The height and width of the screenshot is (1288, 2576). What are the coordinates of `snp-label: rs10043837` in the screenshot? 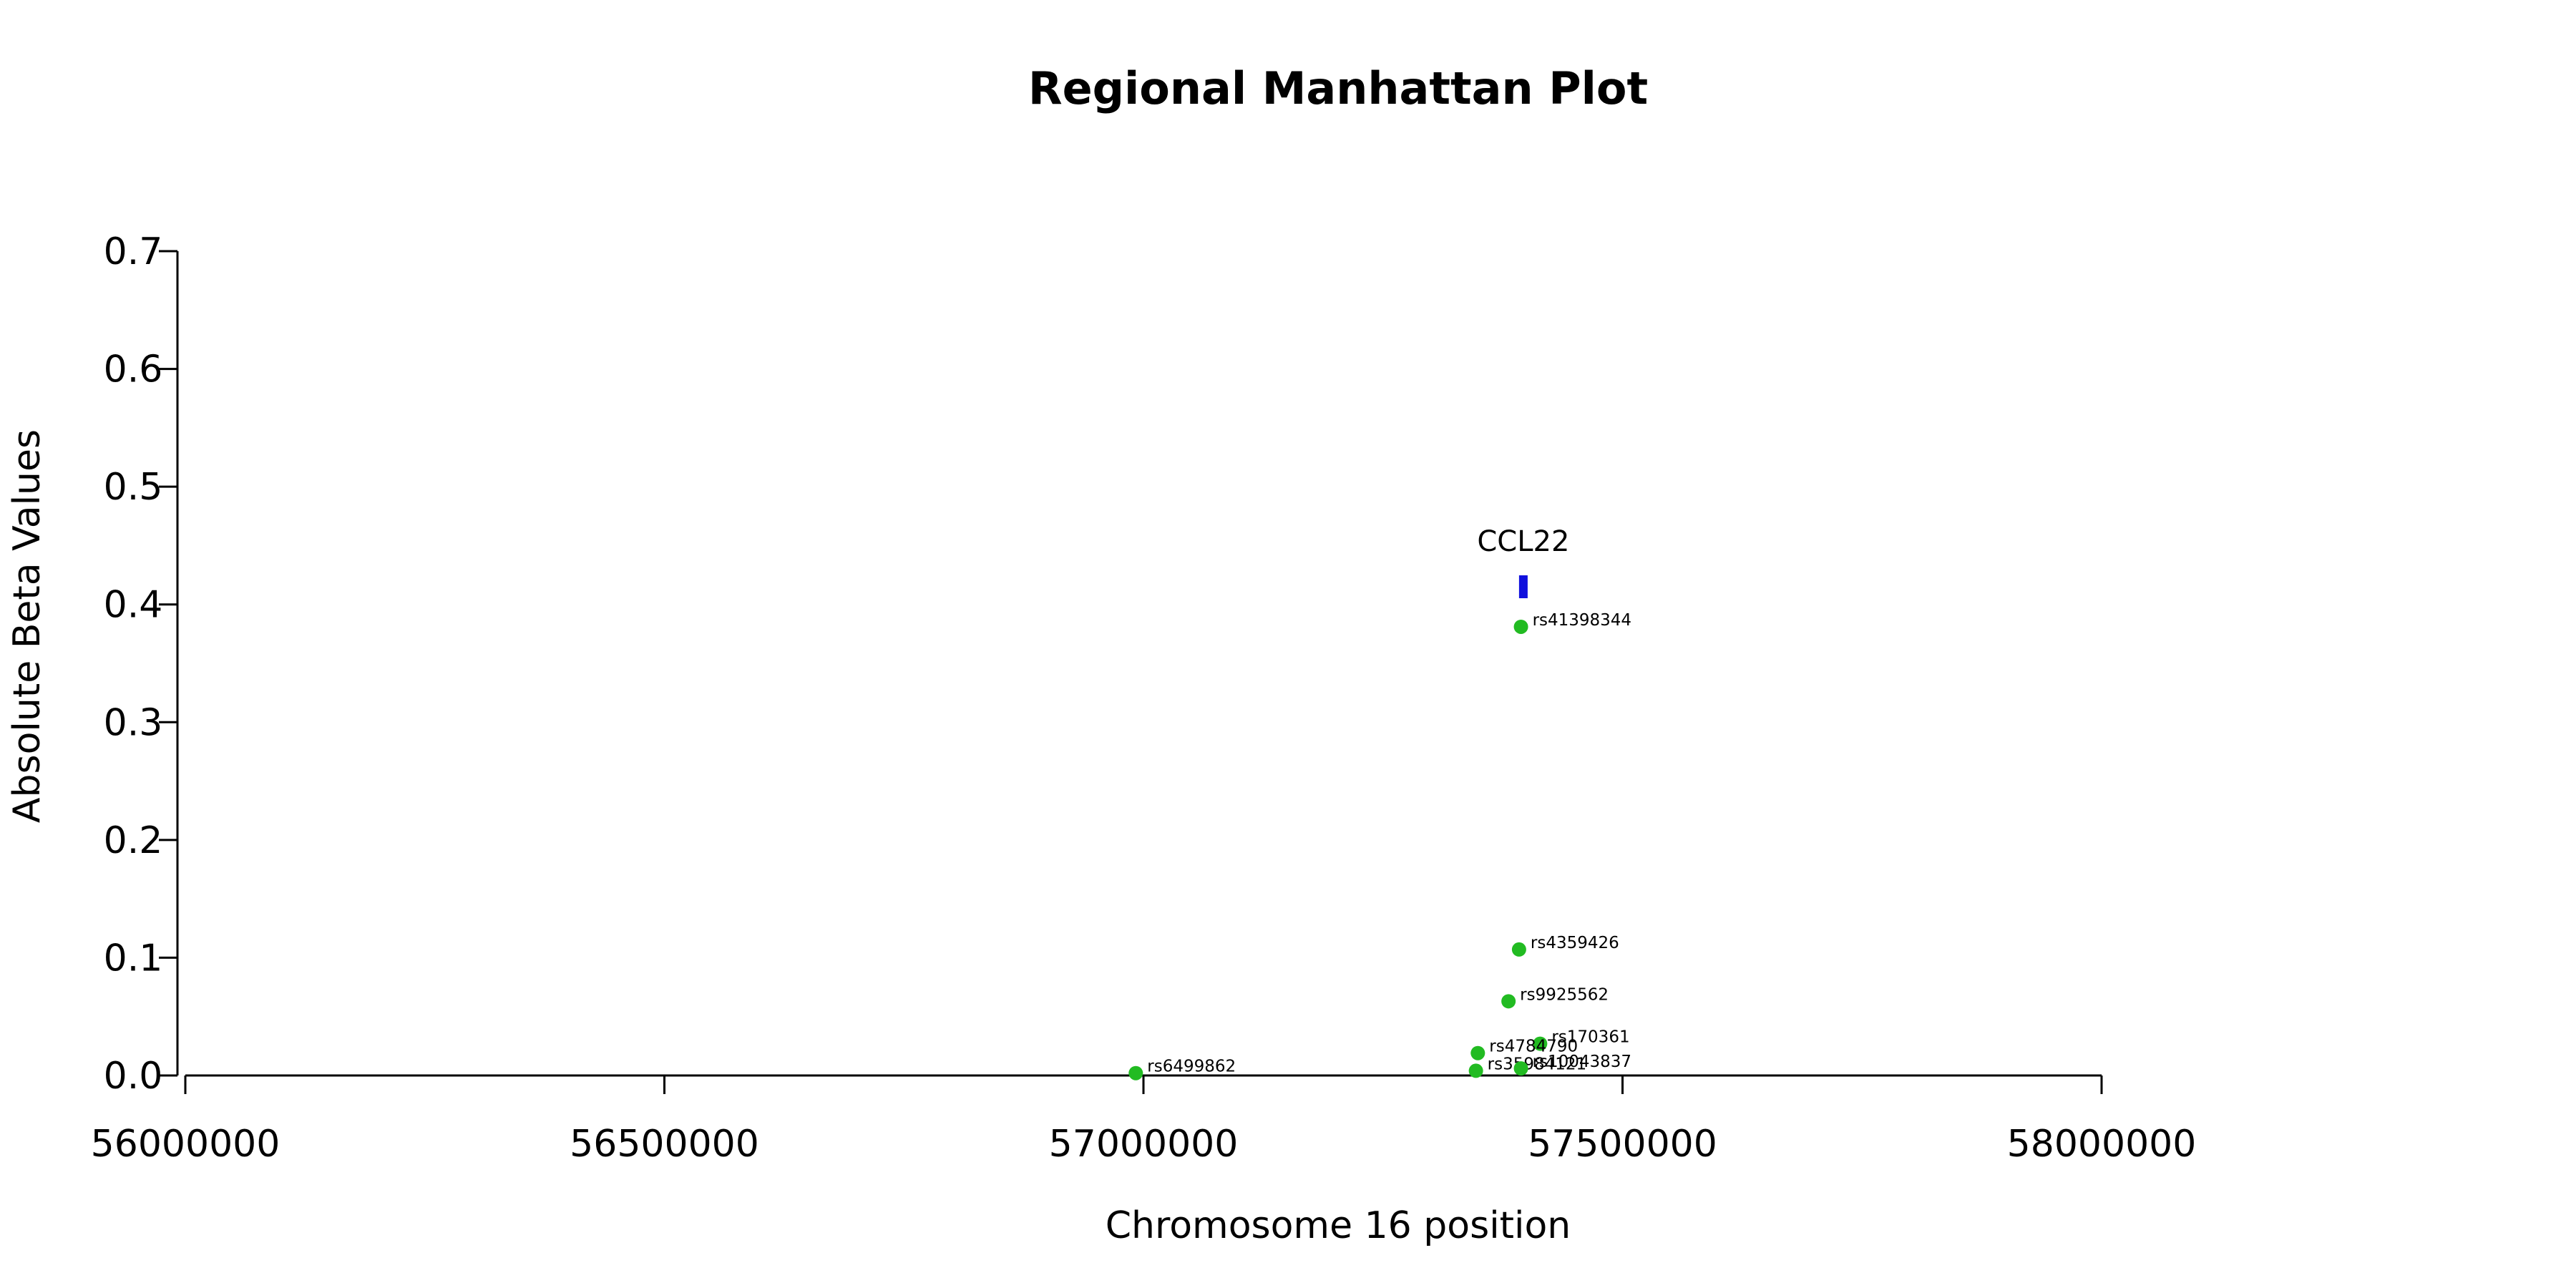 It's located at (1582, 1062).